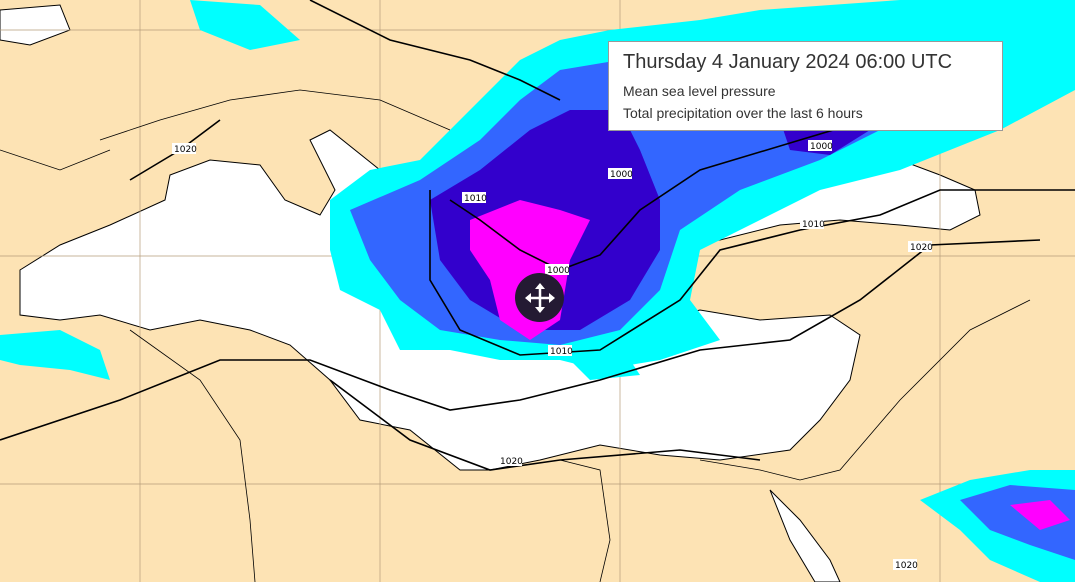 The width and height of the screenshot is (1075, 582). What do you see at coordinates (805, 535) in the screenshot?
I see `red-sea` at bounding box center [805, 535].